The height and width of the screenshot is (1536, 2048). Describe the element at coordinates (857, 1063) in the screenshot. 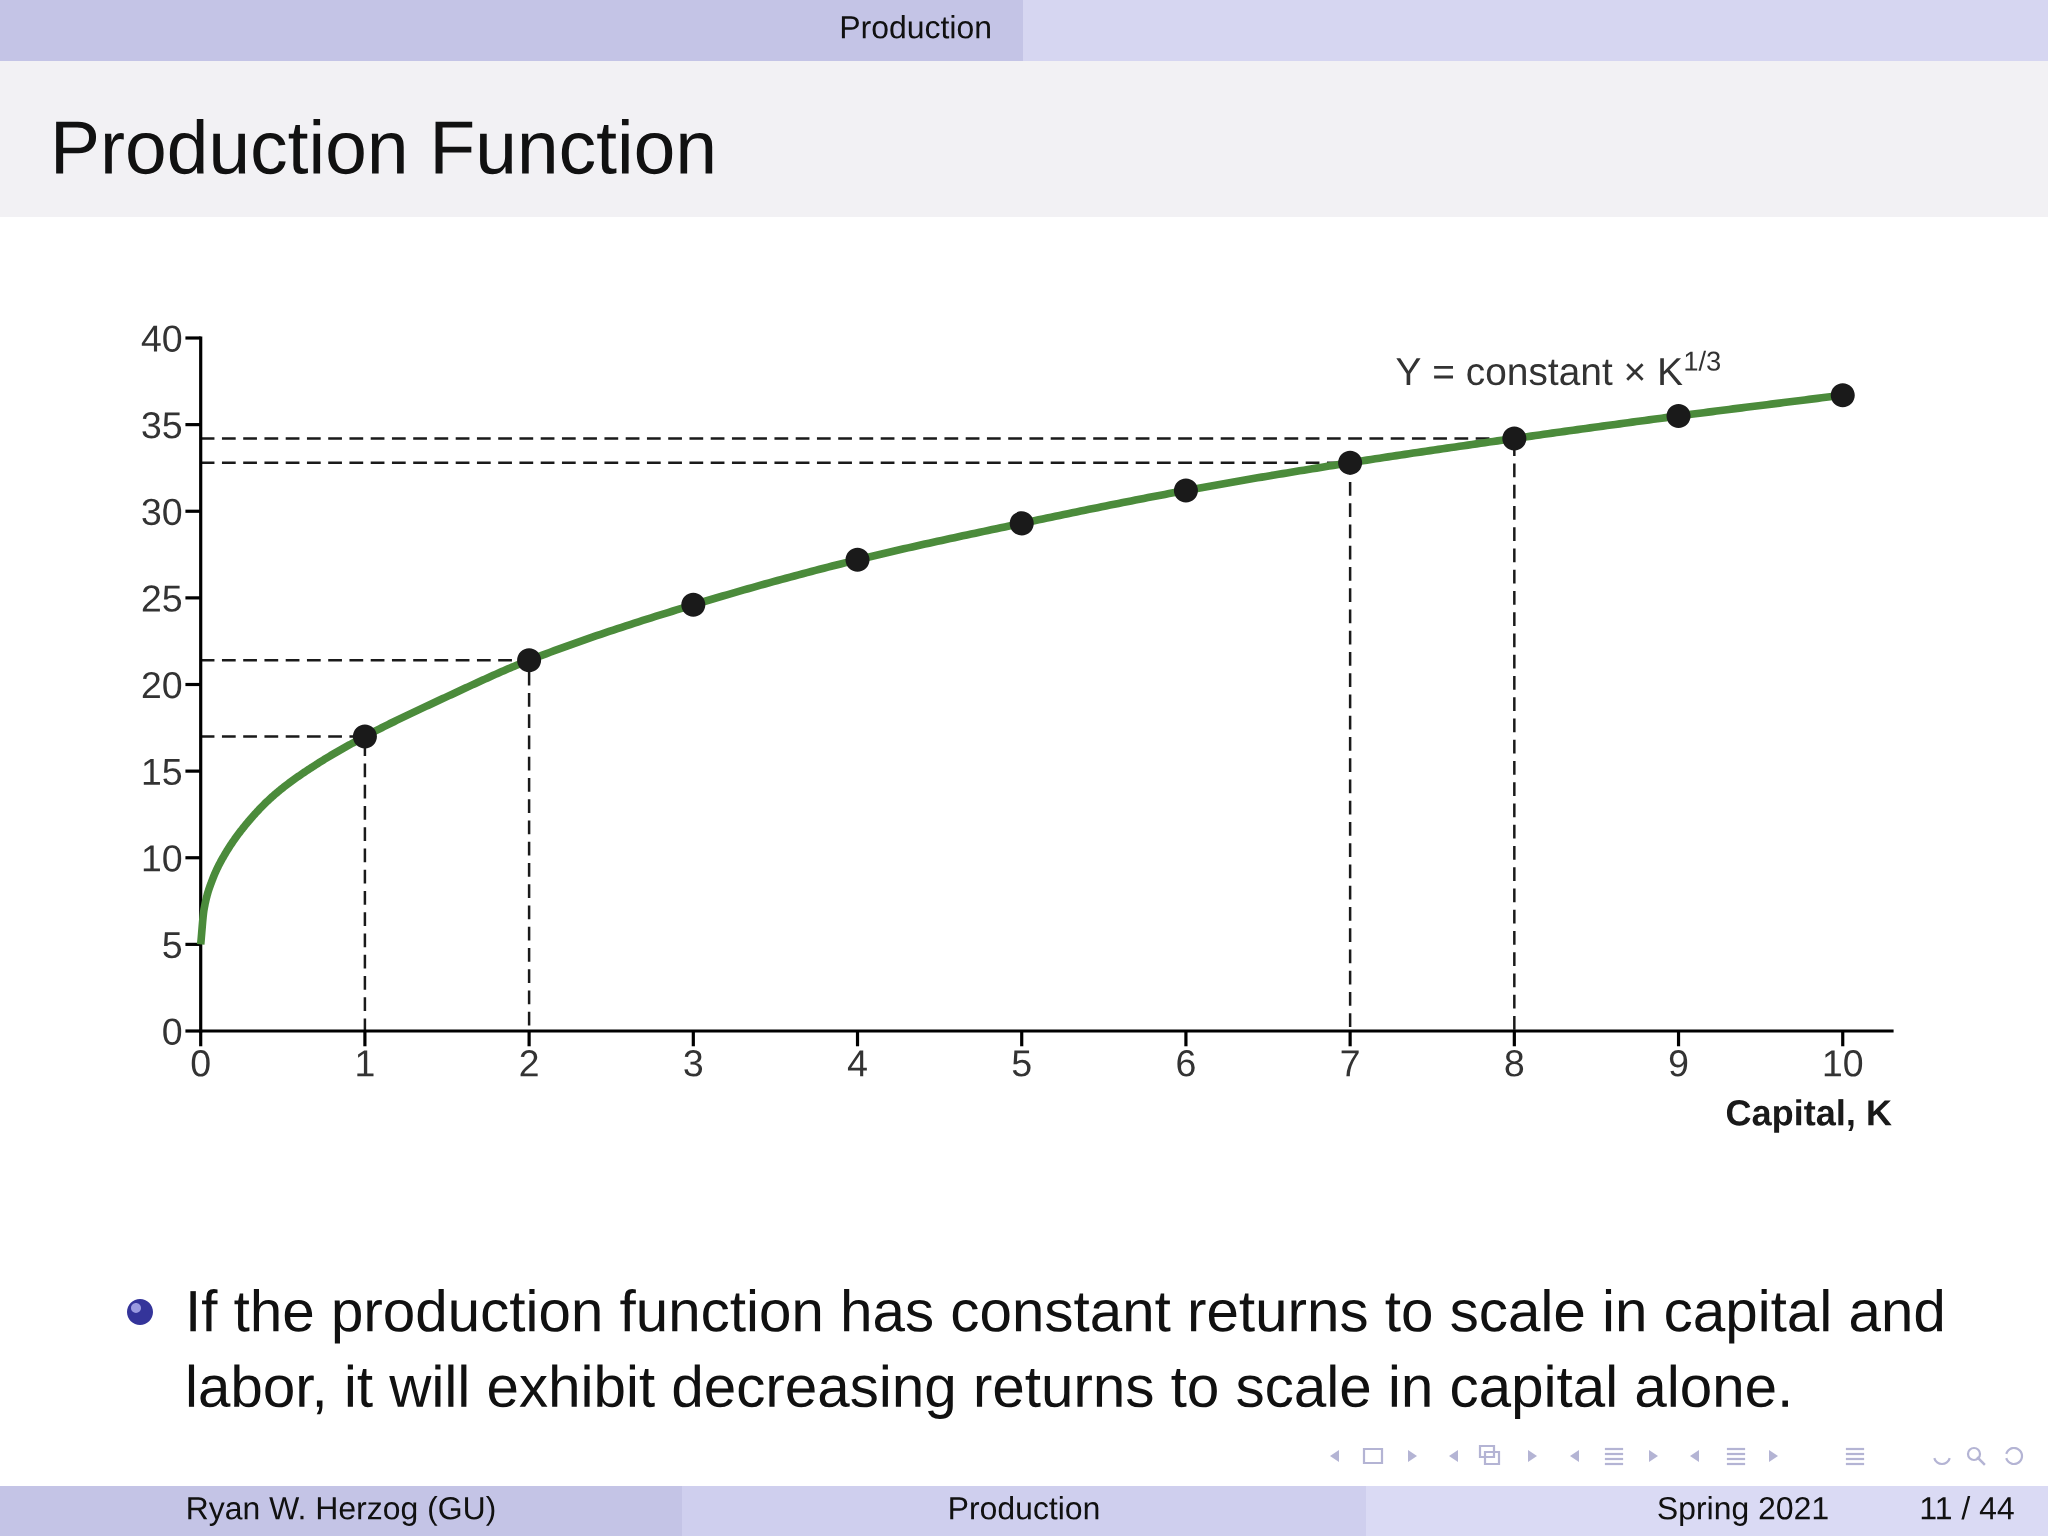

I see `x-tick-label: 4` at that location.